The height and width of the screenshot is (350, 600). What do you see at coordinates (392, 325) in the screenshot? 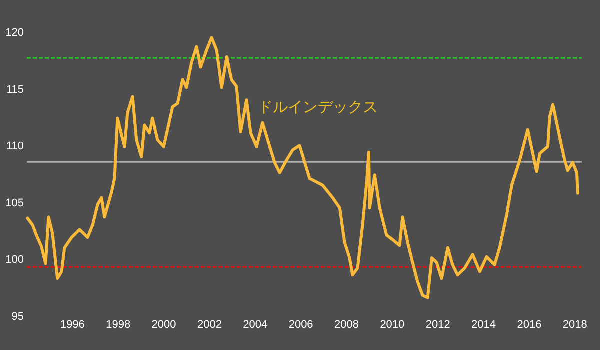
I see `x-tick-label: 2010` at bounding box center [392, 325].